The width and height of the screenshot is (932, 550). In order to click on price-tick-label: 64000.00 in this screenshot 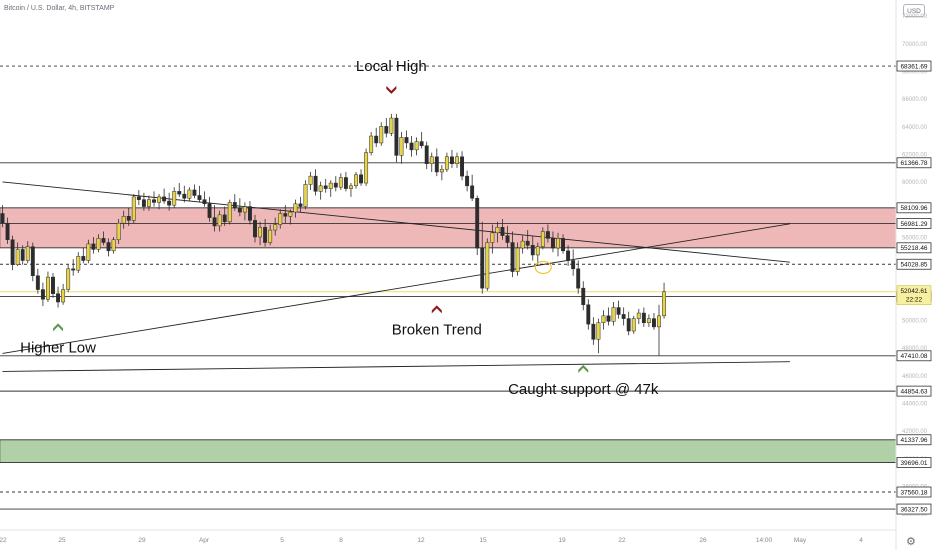, I will do `click(915, 128)`.